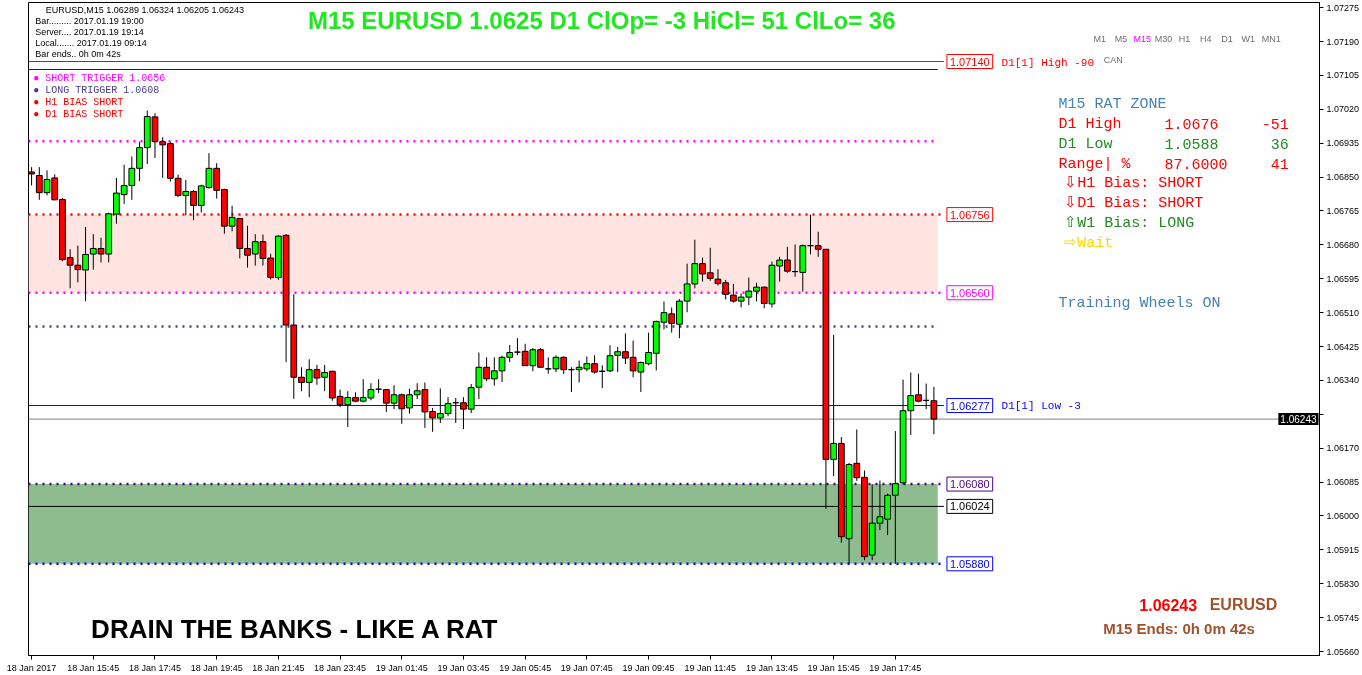 The image size is (1362, 675). I want to click on annotation: 36, so click(1279, 146).